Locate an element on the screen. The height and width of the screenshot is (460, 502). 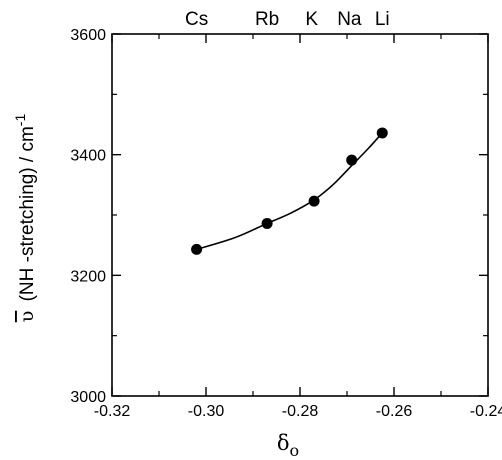
y-axis-title-symbol: υ is located at coordinates (27, 317).